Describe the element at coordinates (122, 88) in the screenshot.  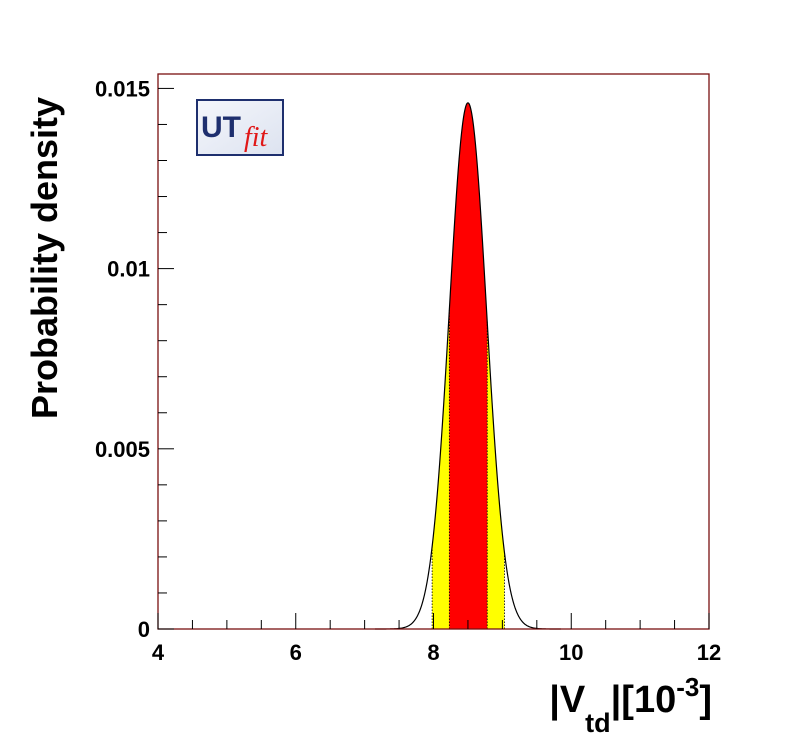
I see `y-tick-label: 0.015` at that location.